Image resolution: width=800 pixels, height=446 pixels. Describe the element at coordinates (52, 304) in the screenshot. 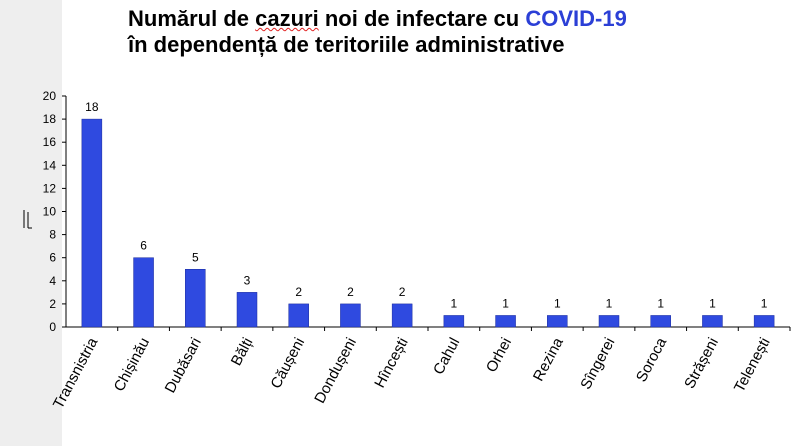

I see `y-tick-label: 2` at that location.